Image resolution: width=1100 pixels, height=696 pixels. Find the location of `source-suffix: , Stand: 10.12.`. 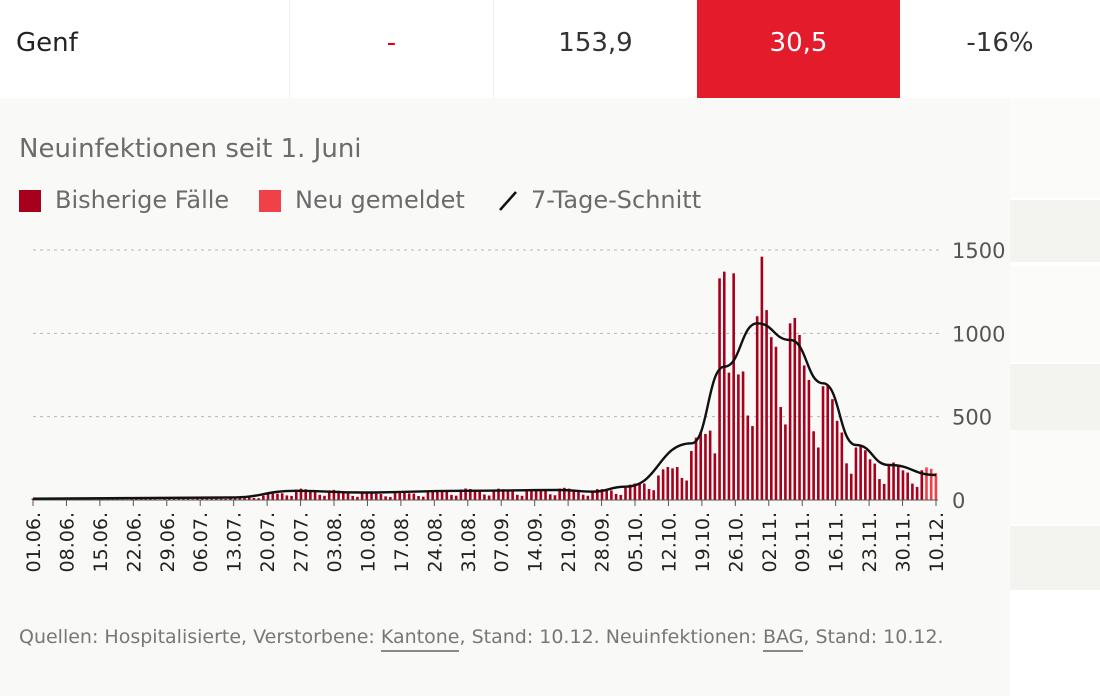

source-suffix: , Stand: 10.12. is located at coordinates (873, 637).